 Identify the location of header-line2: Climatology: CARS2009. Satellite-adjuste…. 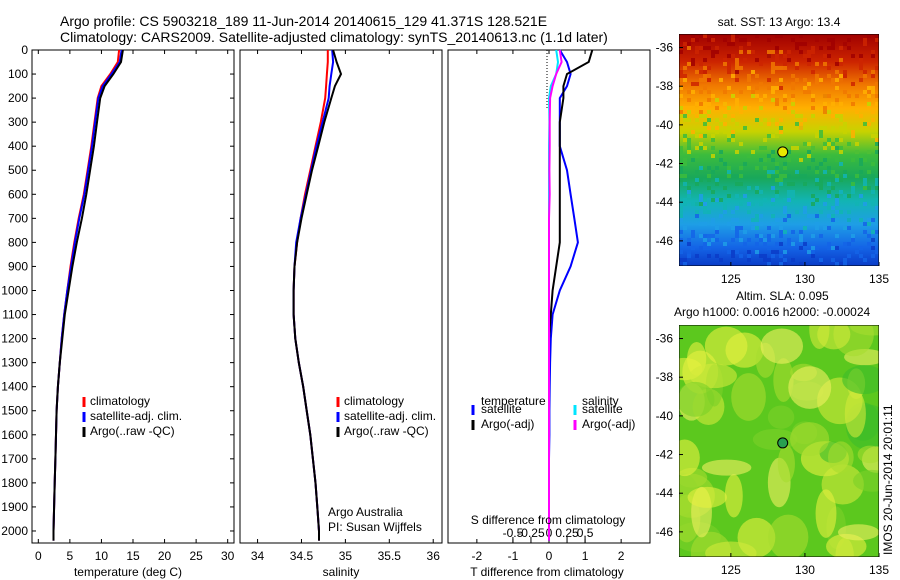
(334, 37).